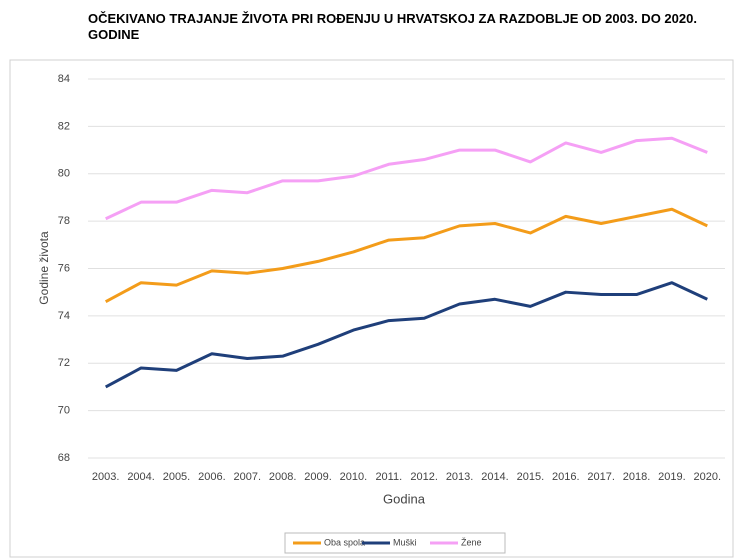 The width and height of the screenshot is (734, 558). What do you see at coordinates (283, 477) in the screenshot?
I see `x-tick-label: 2008.` at bounding box center [283, 477].